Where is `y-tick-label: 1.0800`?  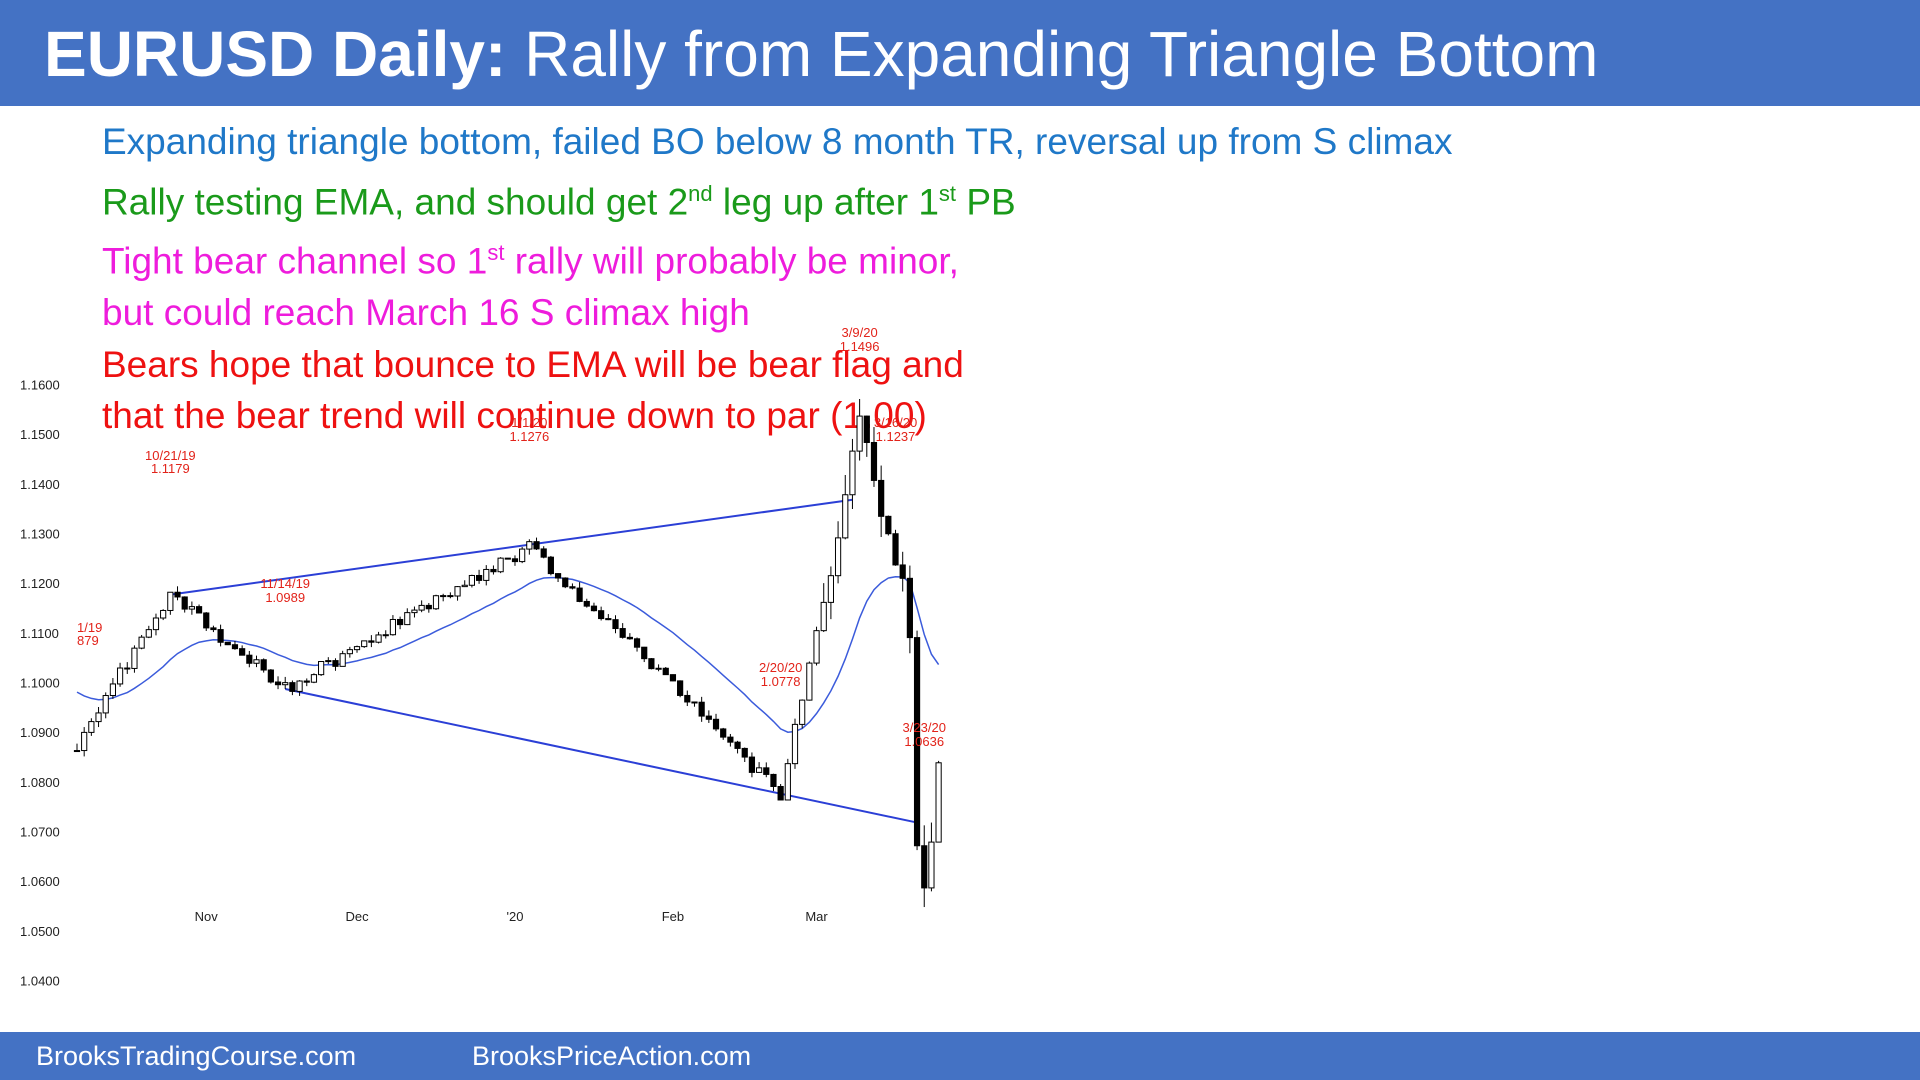
y-tick-label: 1.0800 is located at coordinates (40, 782).